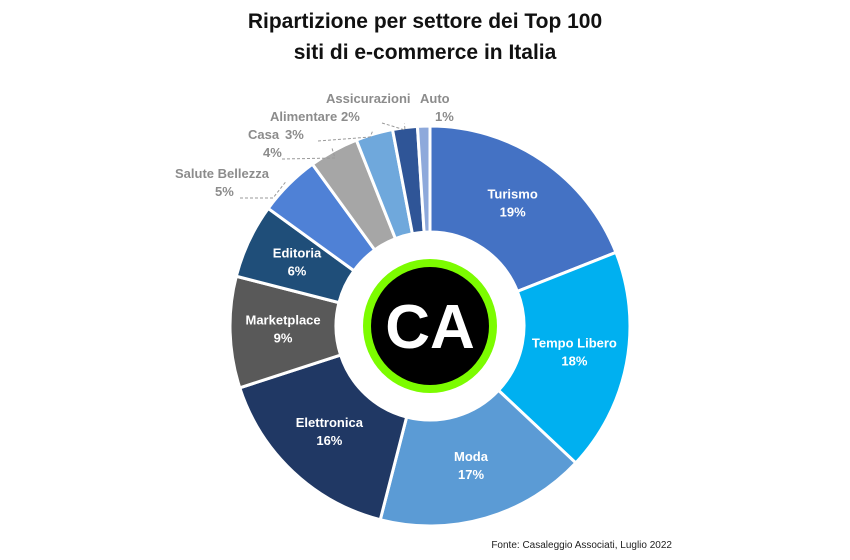 This screenshot has width=850, height=560. I want to click on slice-label-elettronica: Elettronica, so click(330, 422).